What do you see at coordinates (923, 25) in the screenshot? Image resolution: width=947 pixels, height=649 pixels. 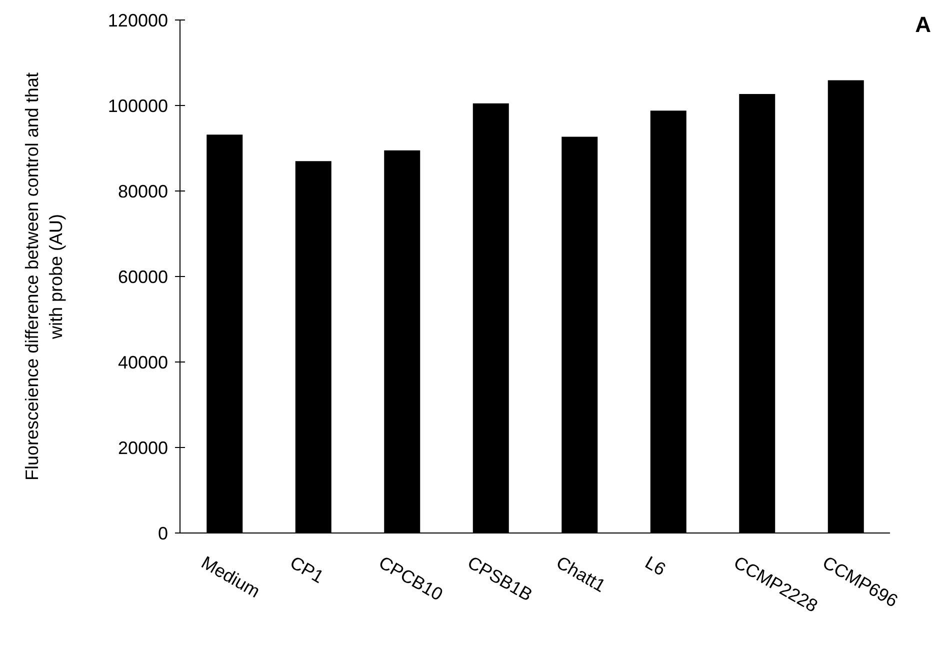 I see `chart-title: A` at bounding box center [923, 25].